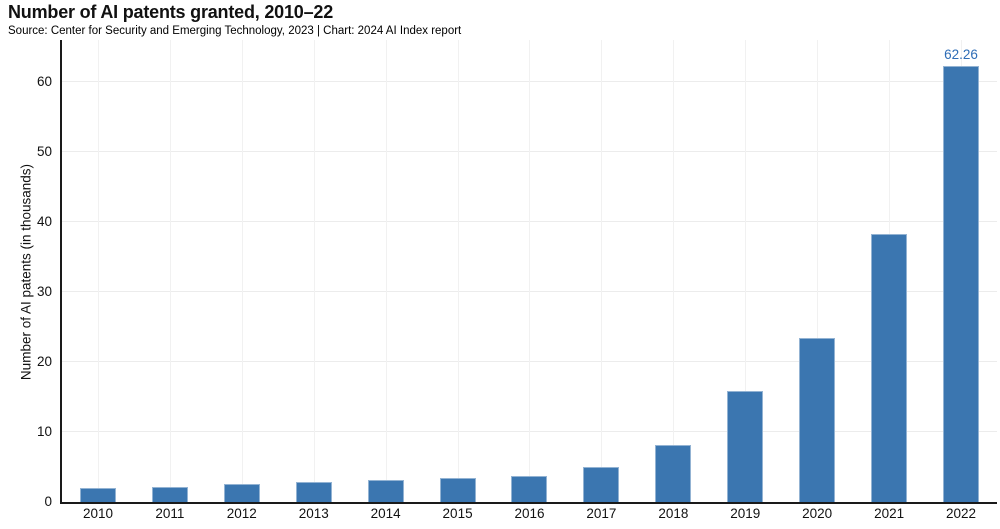  I want to click on x-axis-tick-label: 2012, so click(241, 513).